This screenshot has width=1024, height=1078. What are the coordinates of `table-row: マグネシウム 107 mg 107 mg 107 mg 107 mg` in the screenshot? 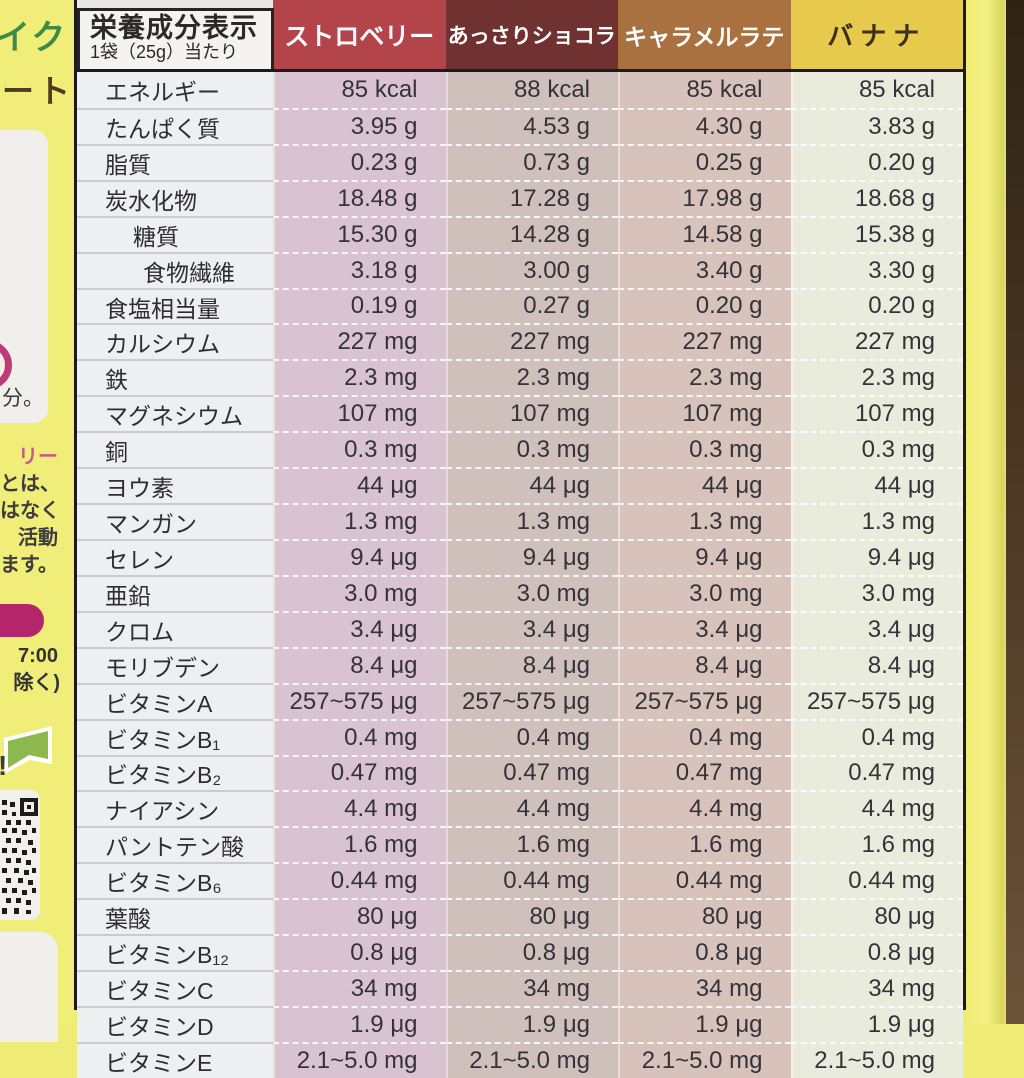 It's located at (520, 413).